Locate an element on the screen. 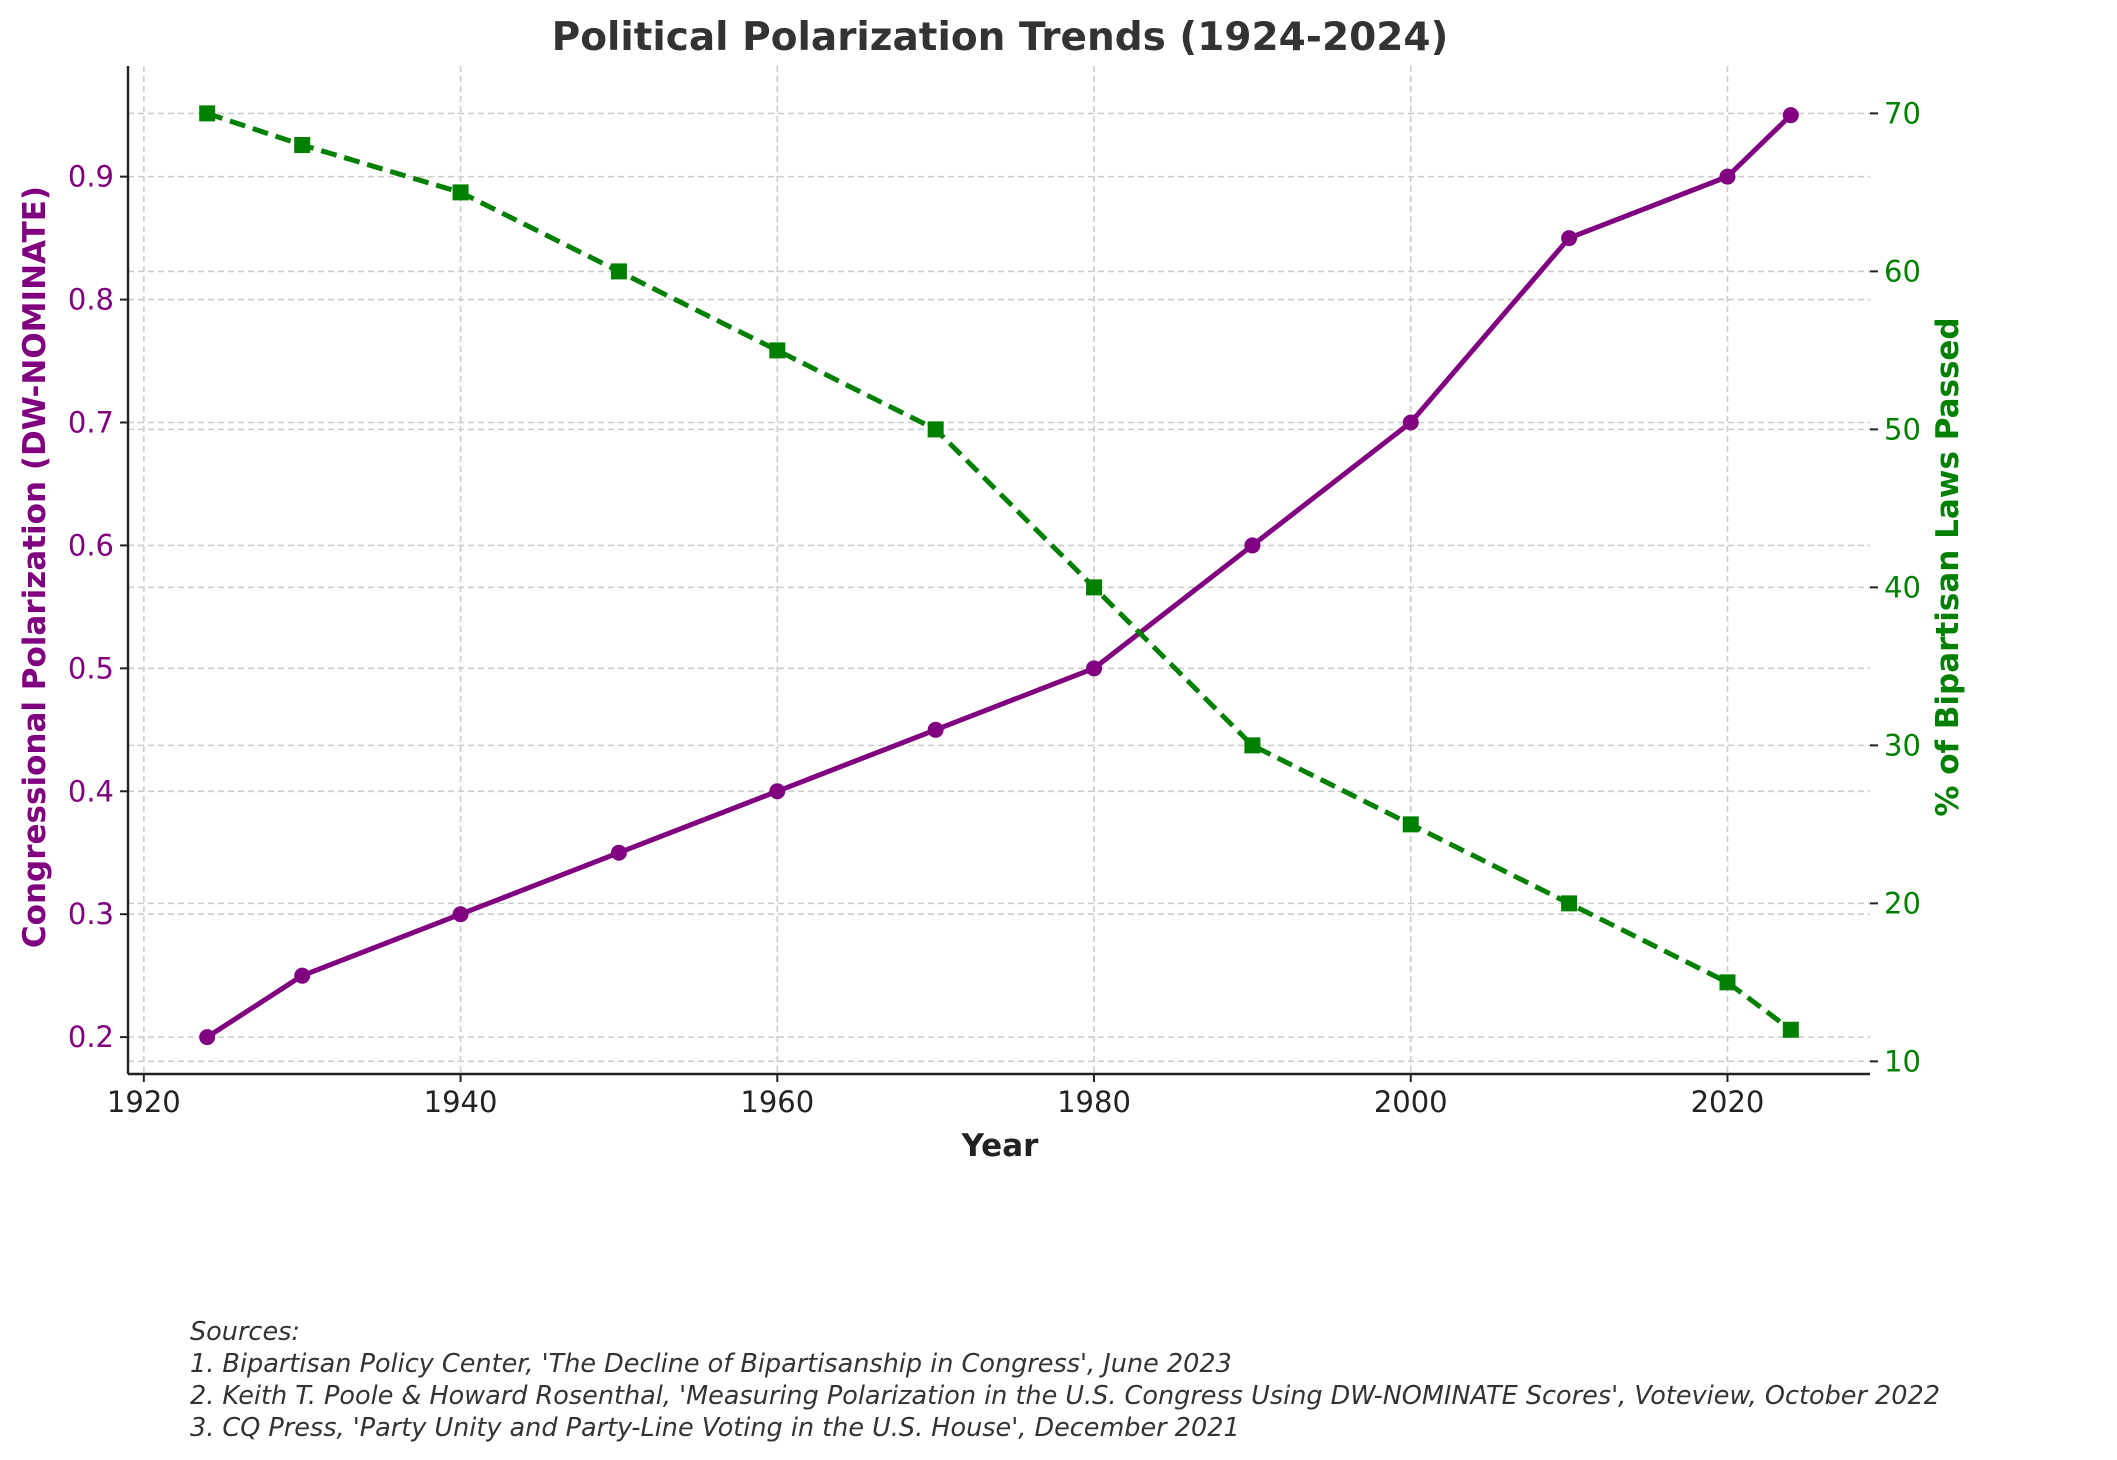 Image resolution: width=2117 pixels, height=1460 pixels. x-tick-label: 1980 is located at coordinates (1094, 1102).